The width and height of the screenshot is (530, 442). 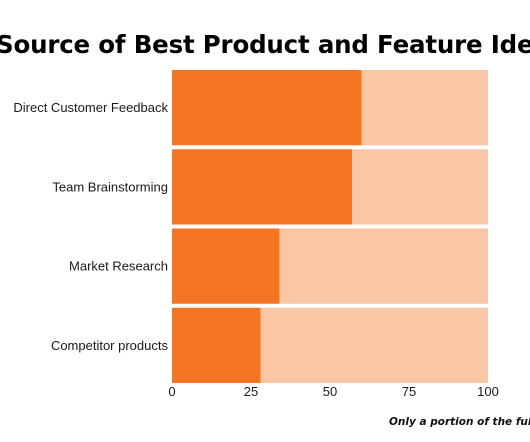 I want to click on x-tick-label: 50, so click(x=330, y=391).